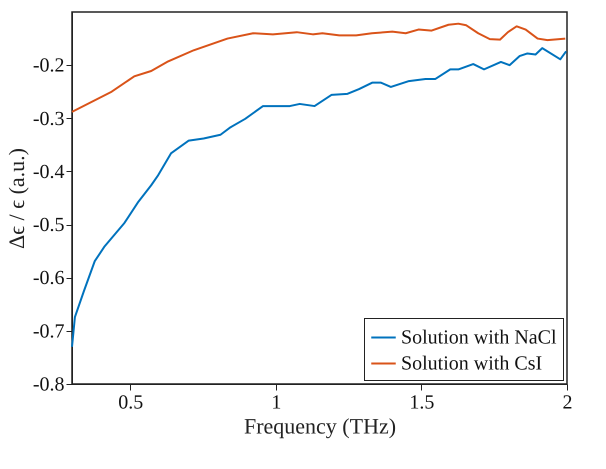 The image size is (606, 469). Describe the element at coordinates (48, 331) in the screenshot. I see `y-tick-label: -0.7` at that location.